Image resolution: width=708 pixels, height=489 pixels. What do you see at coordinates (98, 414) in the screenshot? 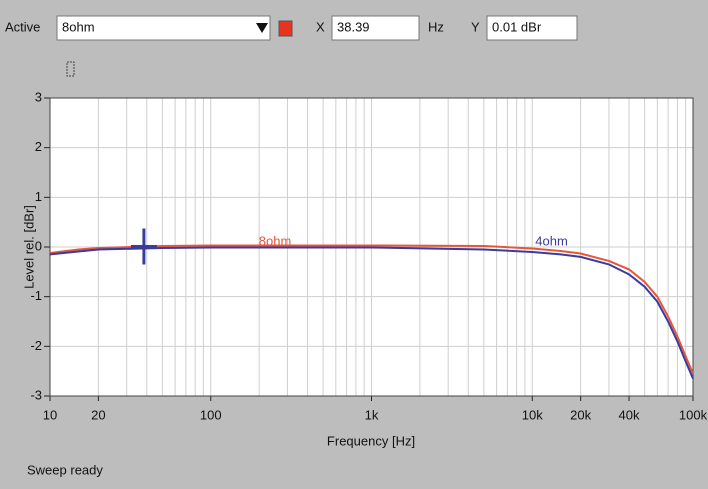
I see `x-tick-label: 20` at bounding box center [98, 414].